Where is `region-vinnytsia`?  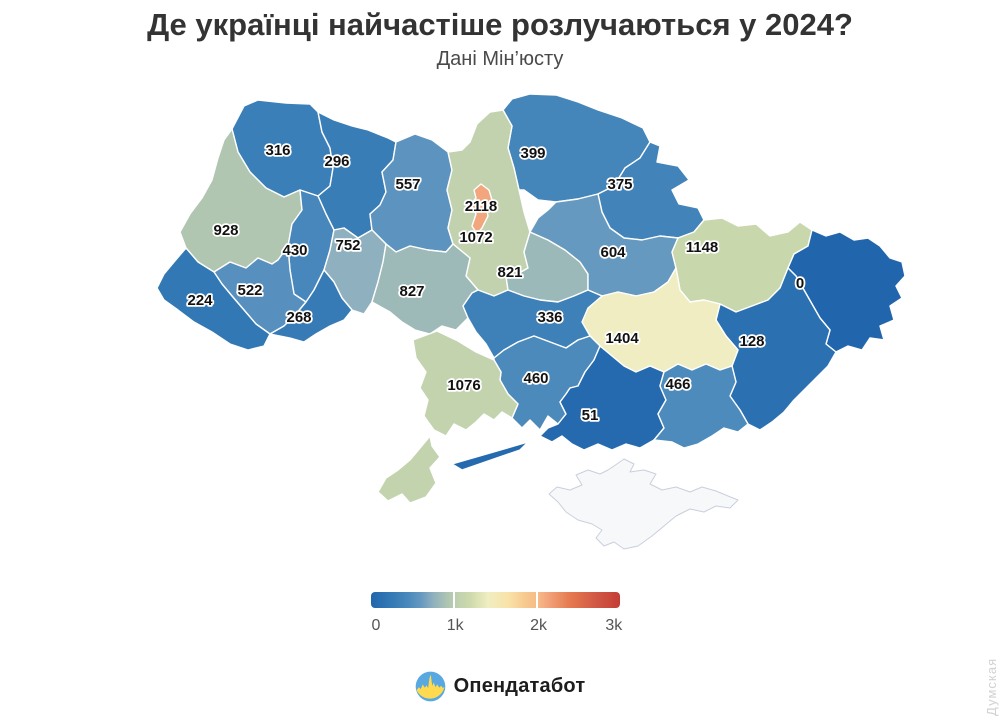
region-vinnytsia is located at coordinates (425, 289).